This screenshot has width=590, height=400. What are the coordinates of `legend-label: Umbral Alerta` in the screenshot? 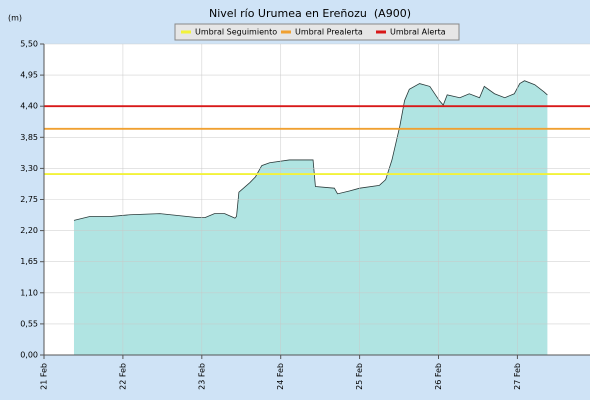 It's located at (418, 32).